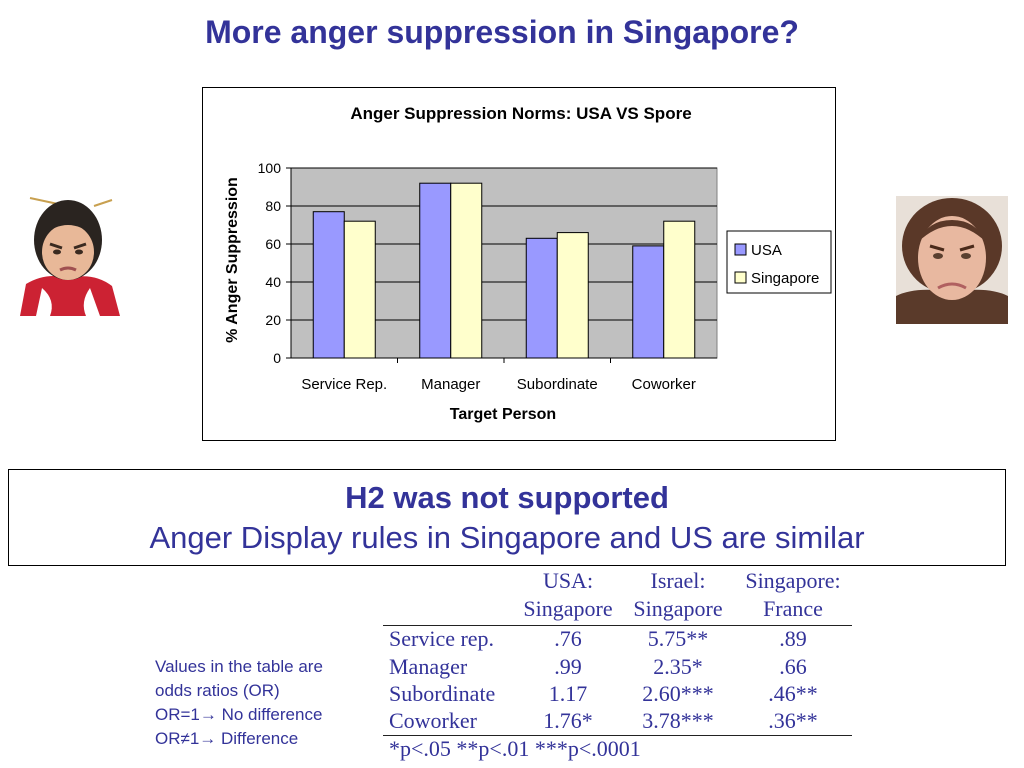  What do you see at coordinates (793, 638) in the screenshot?
I see `table-cell: .89` at bounding box center [793, 638].